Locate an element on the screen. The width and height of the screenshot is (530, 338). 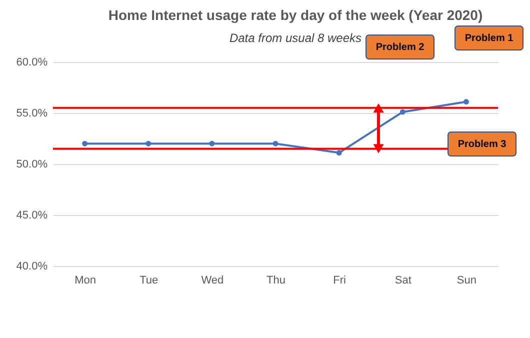
y-tick-label: 50.0% is located at coordinates (32, 164).